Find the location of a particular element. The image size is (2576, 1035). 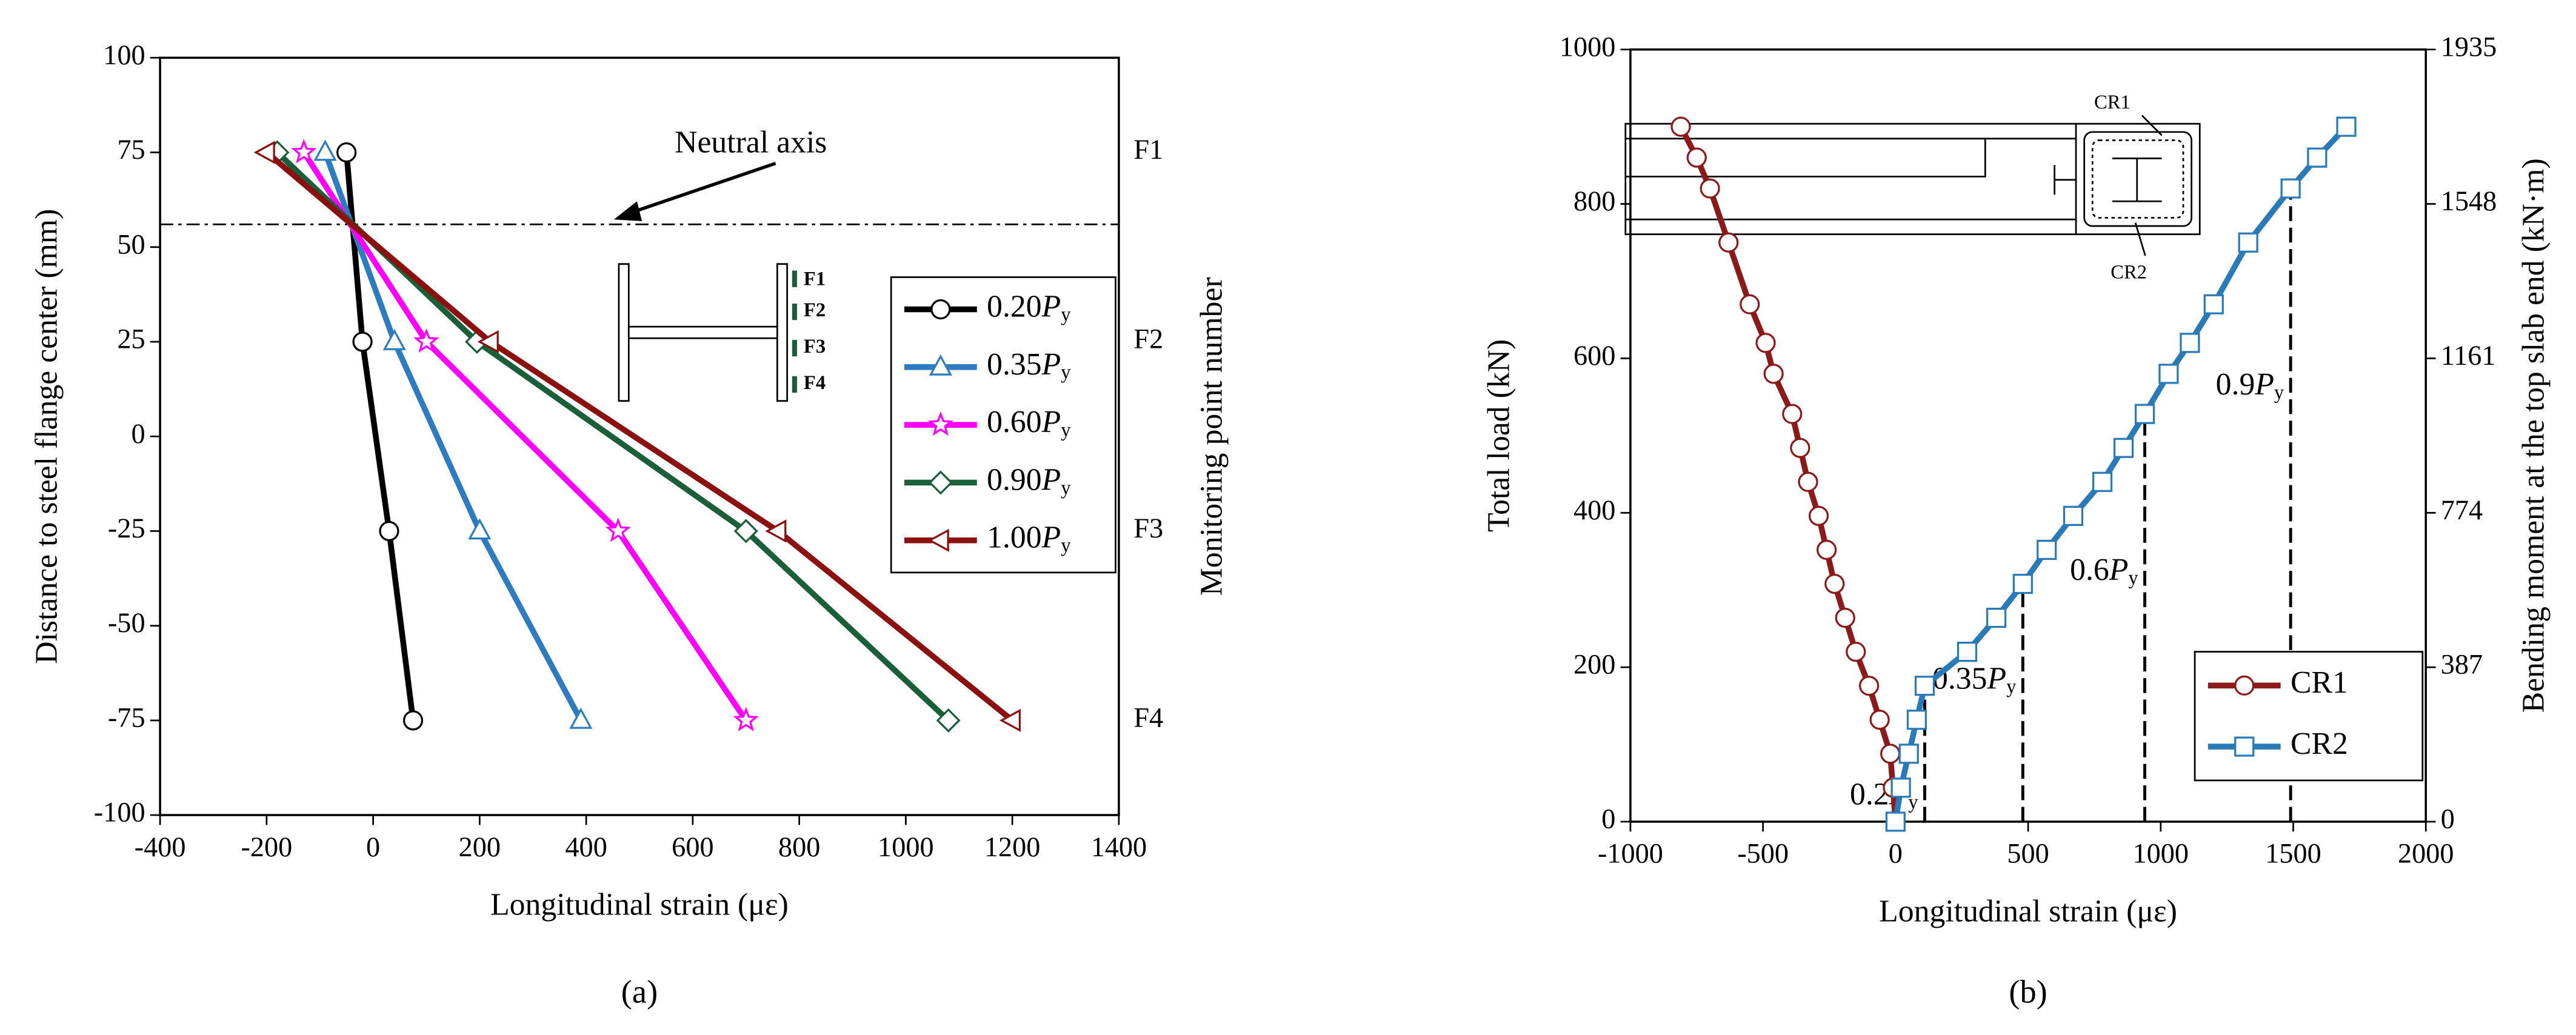

y2-tick-label: 0 is located at coordinates (2448, 819).